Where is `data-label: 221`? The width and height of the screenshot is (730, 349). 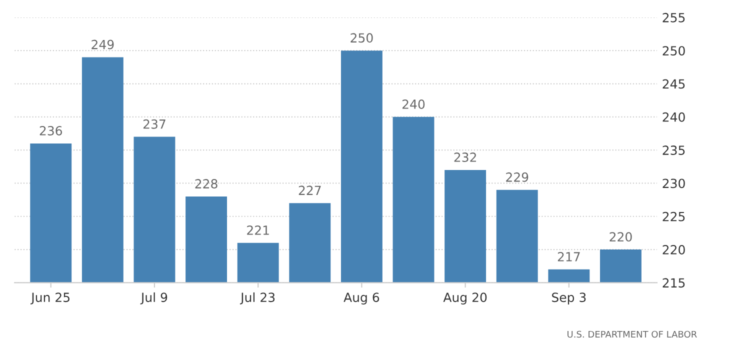 data-label: 221 is located at coordinates (258, 230).